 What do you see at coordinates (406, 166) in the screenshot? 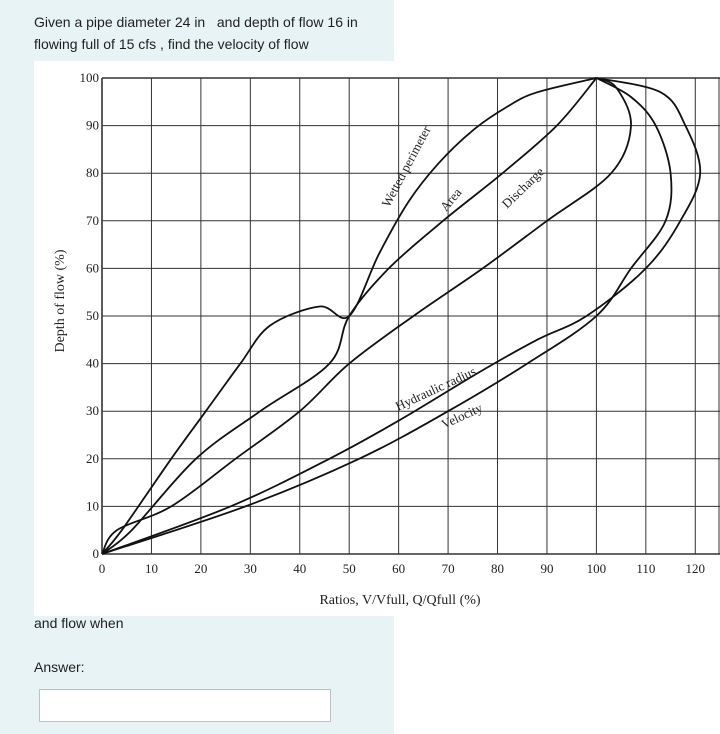
I see `curve-label-wetted-perimeter: Wetted perimeter` at bounding box center [406, 166].